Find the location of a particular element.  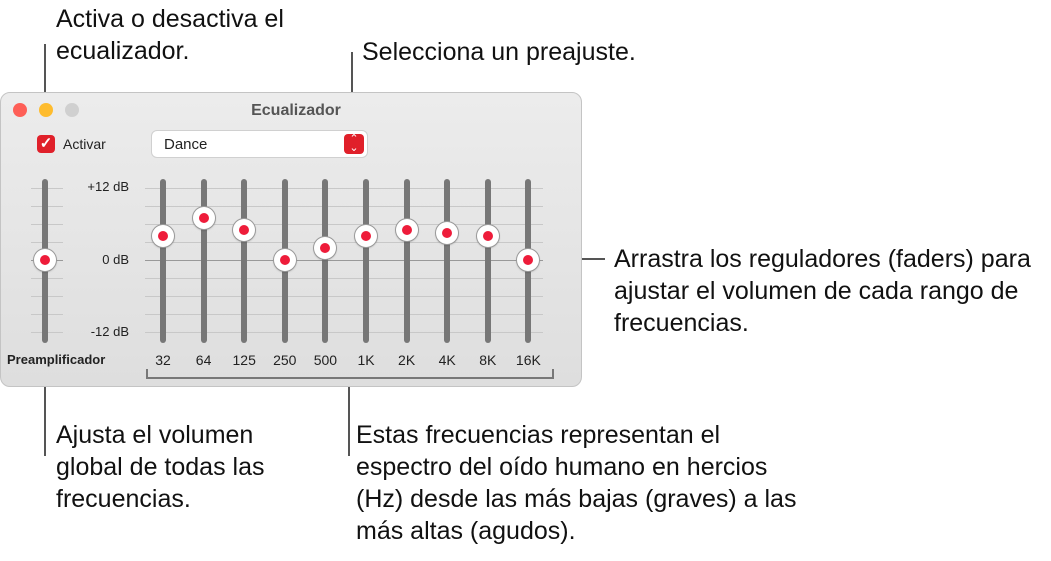

callout-toggle: Activa o desactiva el ecualizador. is located at coordinates (170, 35).